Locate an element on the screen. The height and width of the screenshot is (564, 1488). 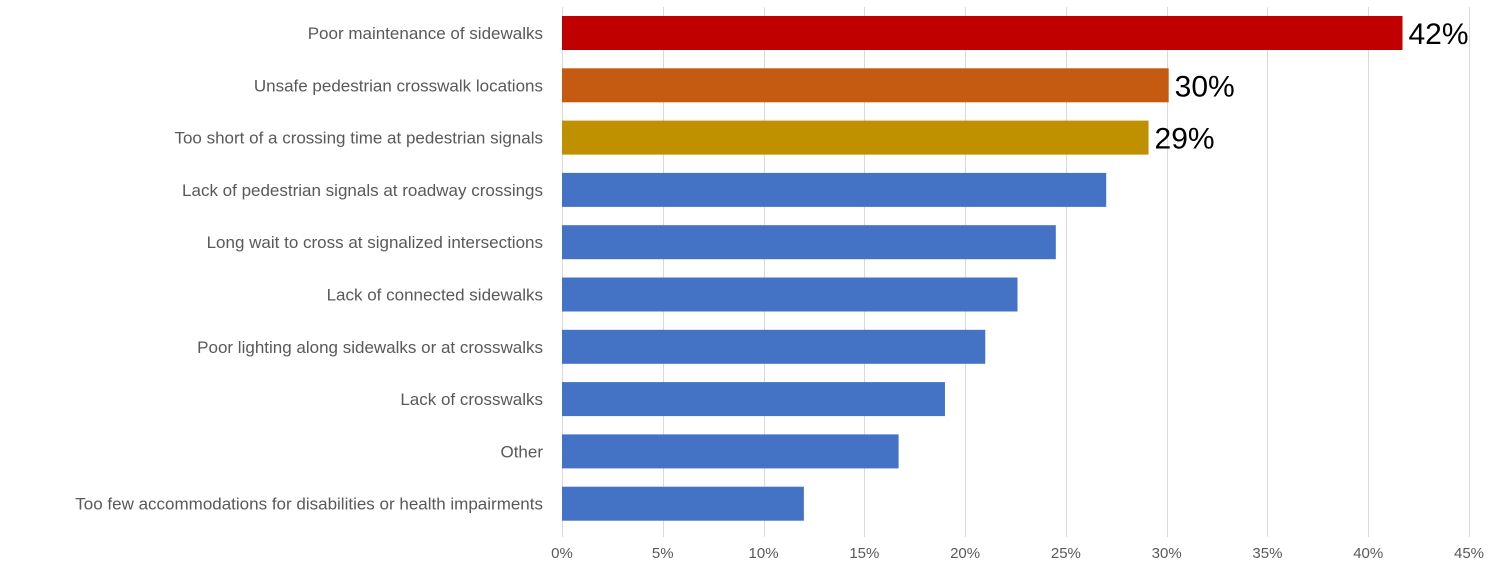
x-tick-label: 20% is located at coordinates (965, 553).